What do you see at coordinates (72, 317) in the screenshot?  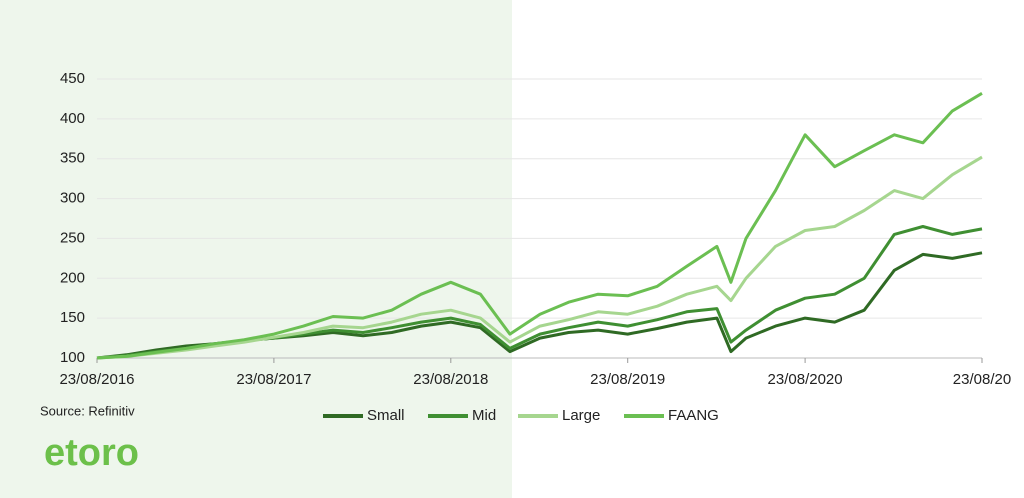 I see `y-tick-label: 150` at bounding box center [72, 317].